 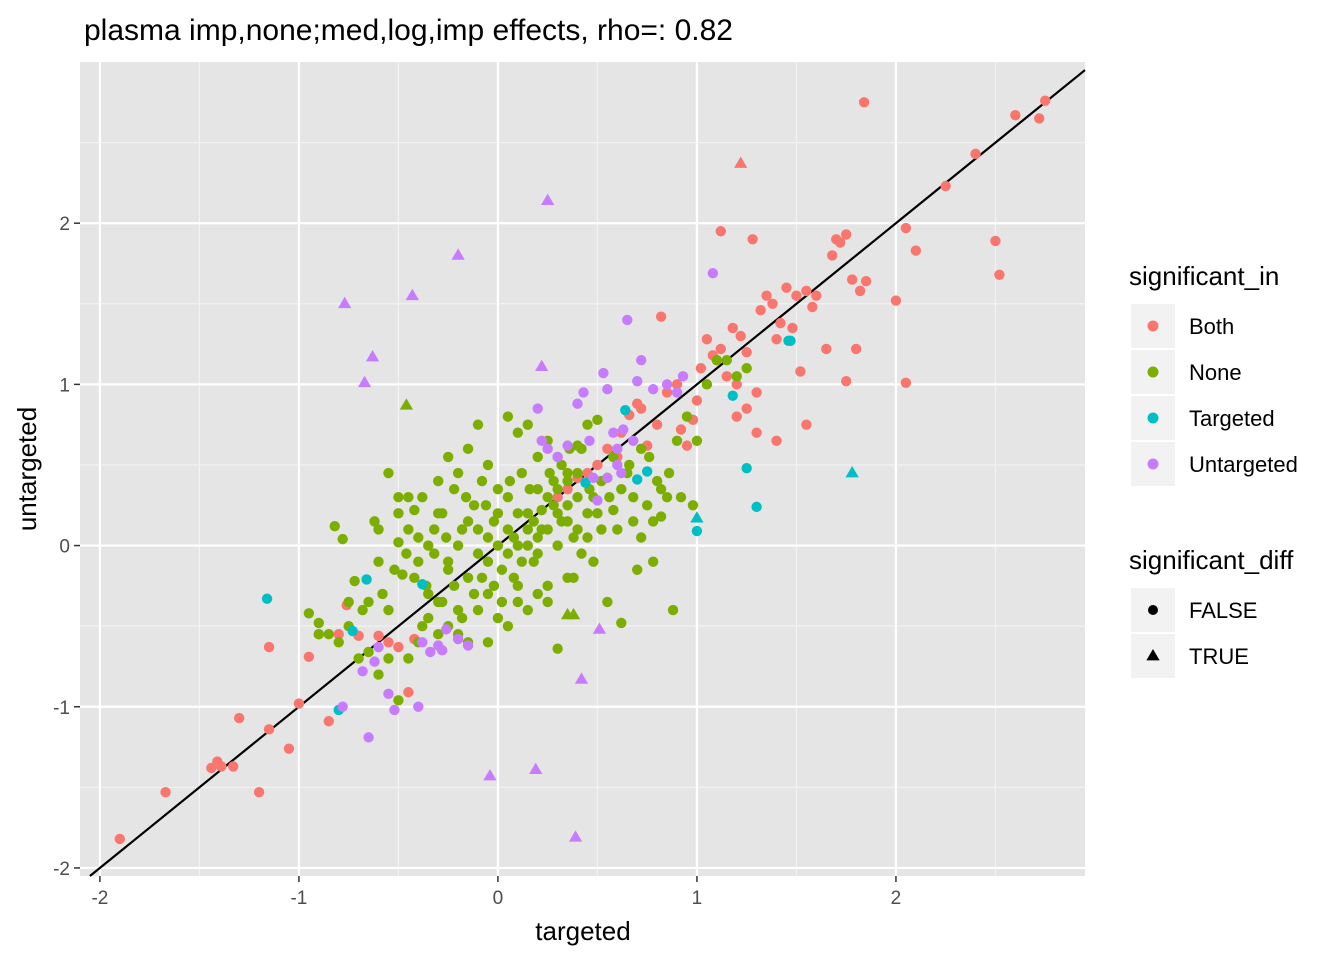 I want to click on legend-significant-diff: significant_diff FALSE TRUE, so click(x=1211, y=611).